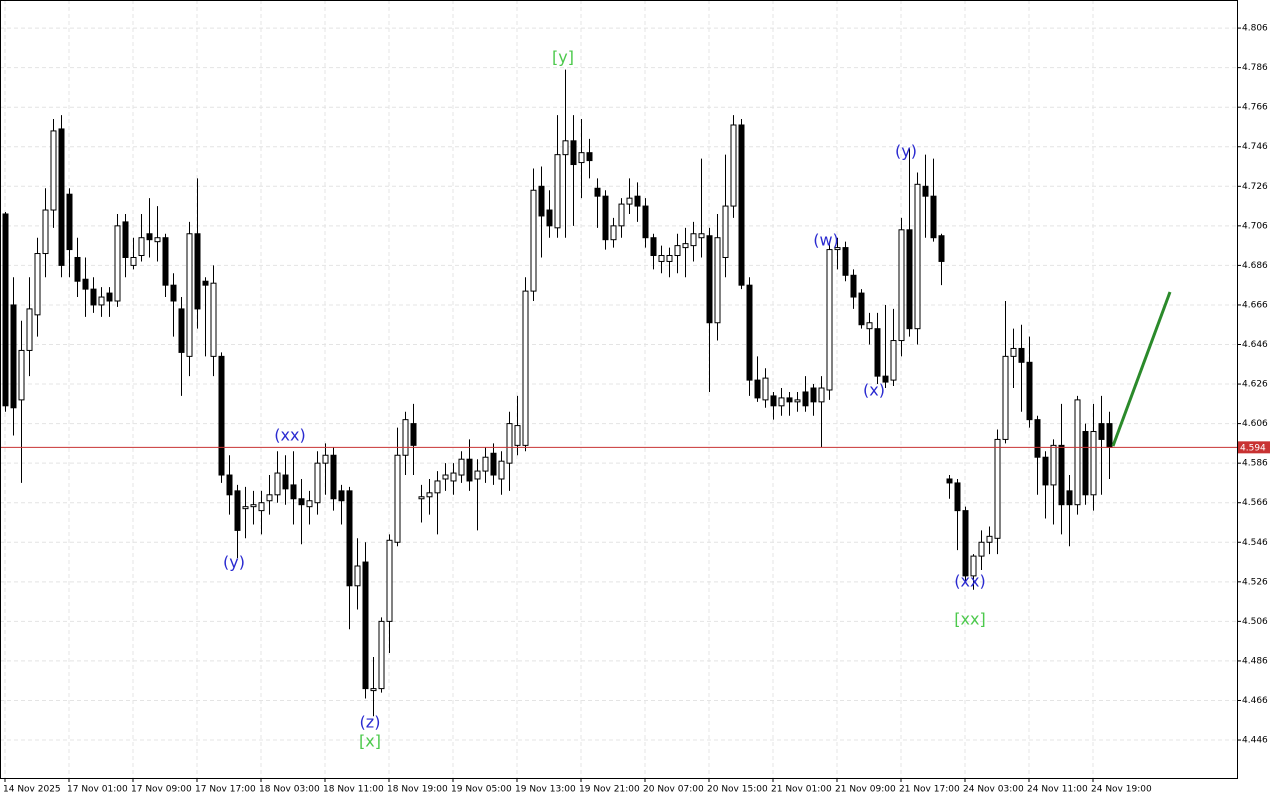 The width and height of the screenshot is (1280, 800). Describe the element at coordinates (32, 790) in the screenshot. I see `x-tick-label: 14 Nov 2025` at that location.